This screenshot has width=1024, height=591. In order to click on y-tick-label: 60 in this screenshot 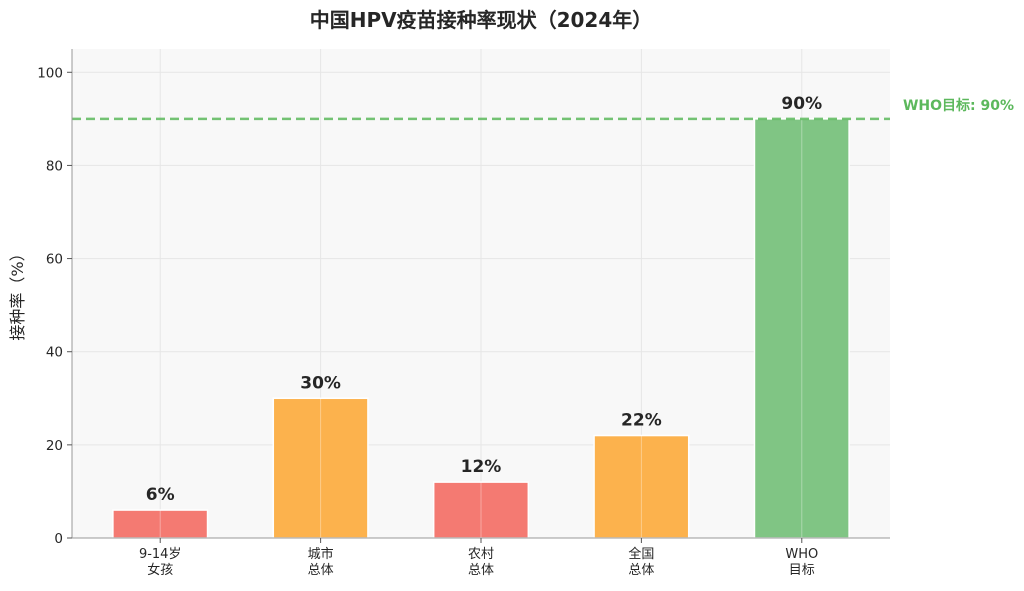, I will do `click(54, 260)`.